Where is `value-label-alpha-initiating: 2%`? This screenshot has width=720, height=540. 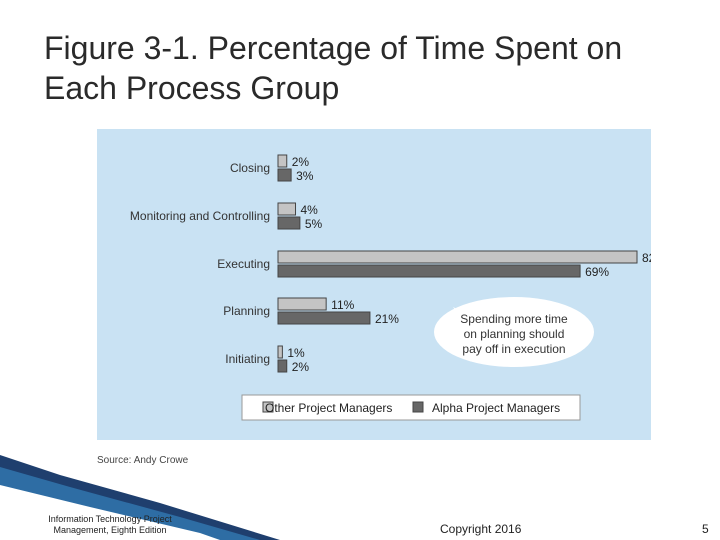 value-label-alpha-initiating: 2% is located at coordinates (301, 367).